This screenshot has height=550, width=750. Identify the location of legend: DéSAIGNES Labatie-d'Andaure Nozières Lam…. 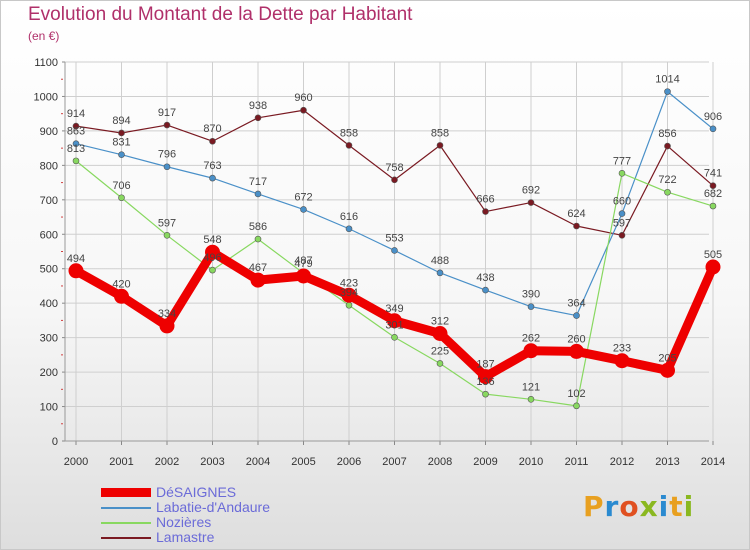
(231, 515).